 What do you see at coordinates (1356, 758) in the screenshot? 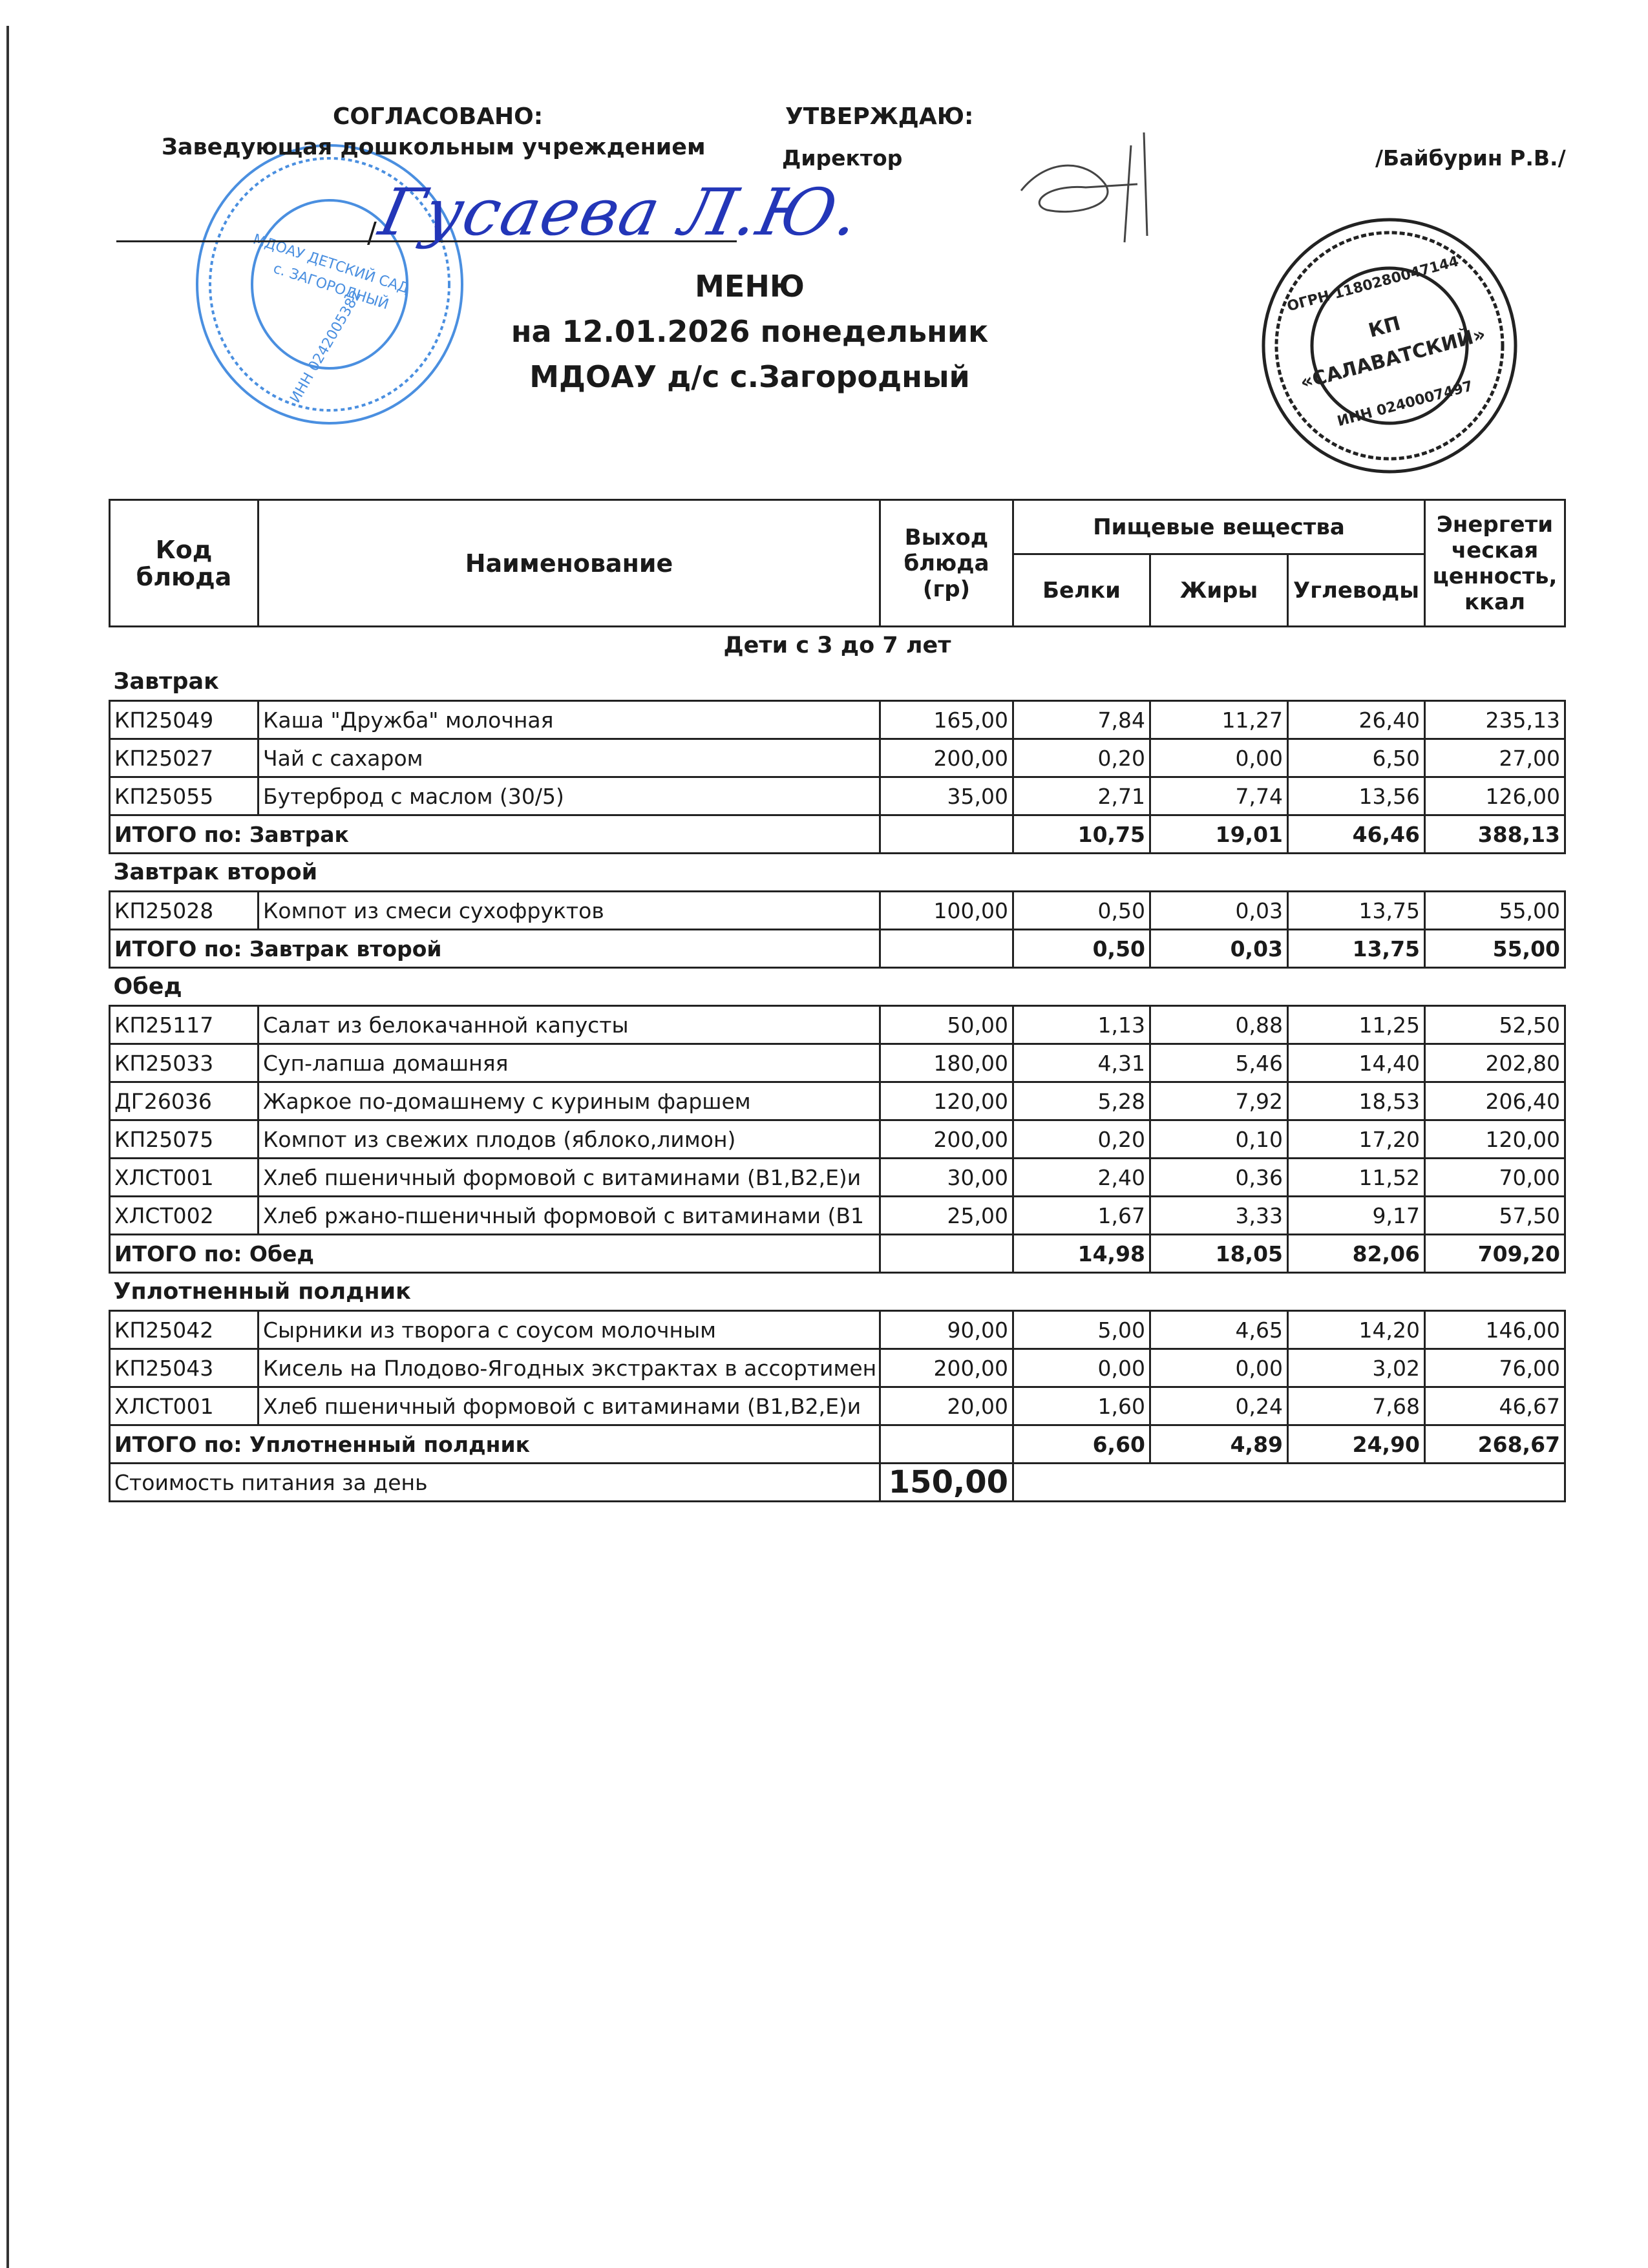
I see `carbs: 6,50` at bounding box center [1356, 758].